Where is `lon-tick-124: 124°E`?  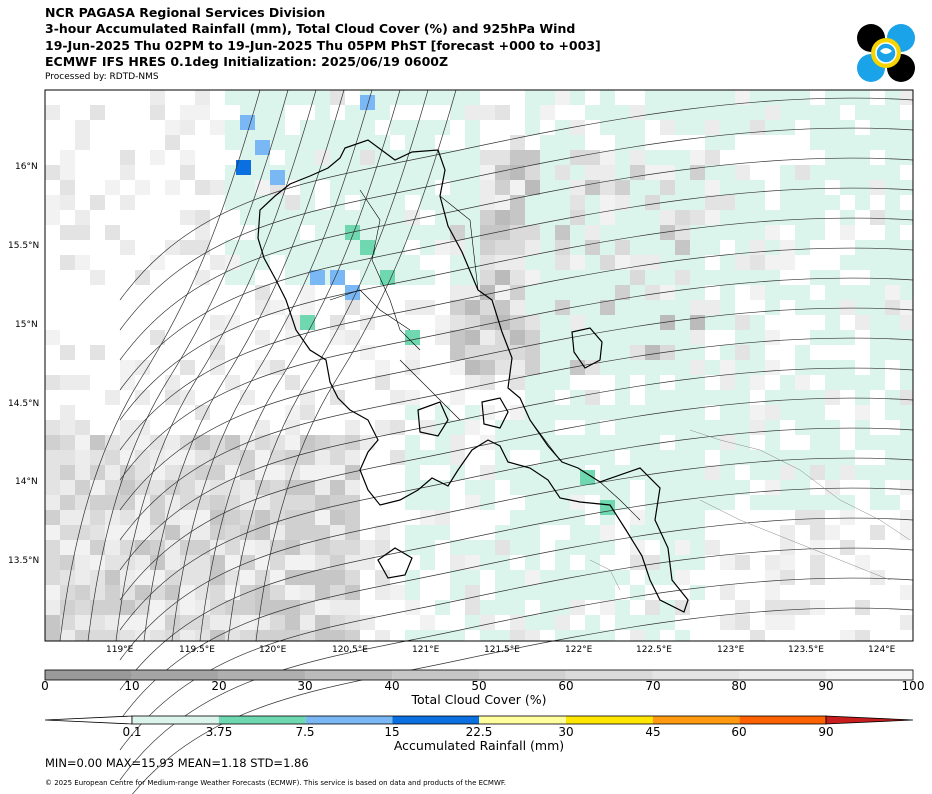
lon-tick-124: 124°E is located at coordinates (882, 650).